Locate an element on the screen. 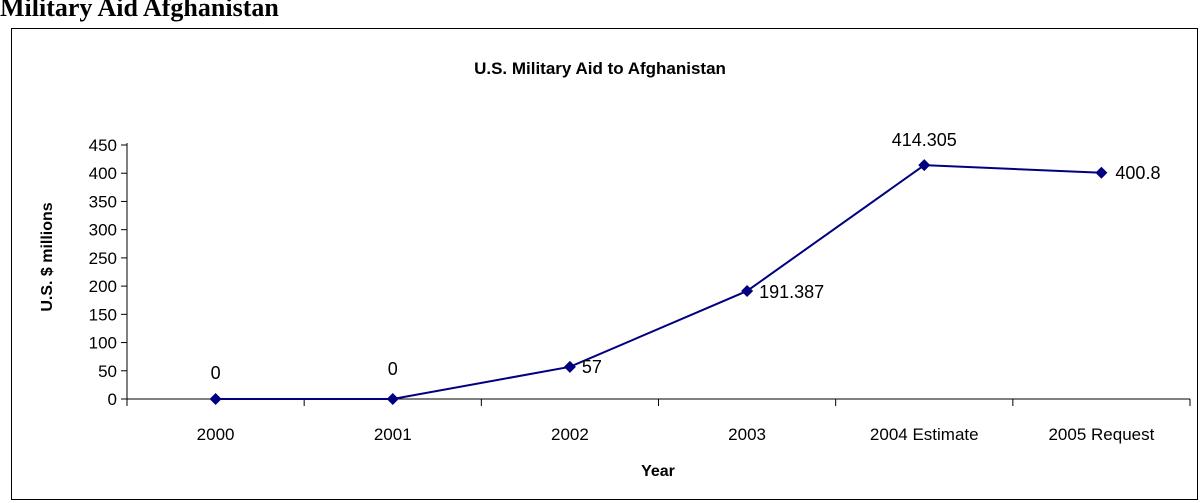 This screenshot has height=503, width=1200. x-tick-label: 2005 Request is located at coordinates (1101, 434).